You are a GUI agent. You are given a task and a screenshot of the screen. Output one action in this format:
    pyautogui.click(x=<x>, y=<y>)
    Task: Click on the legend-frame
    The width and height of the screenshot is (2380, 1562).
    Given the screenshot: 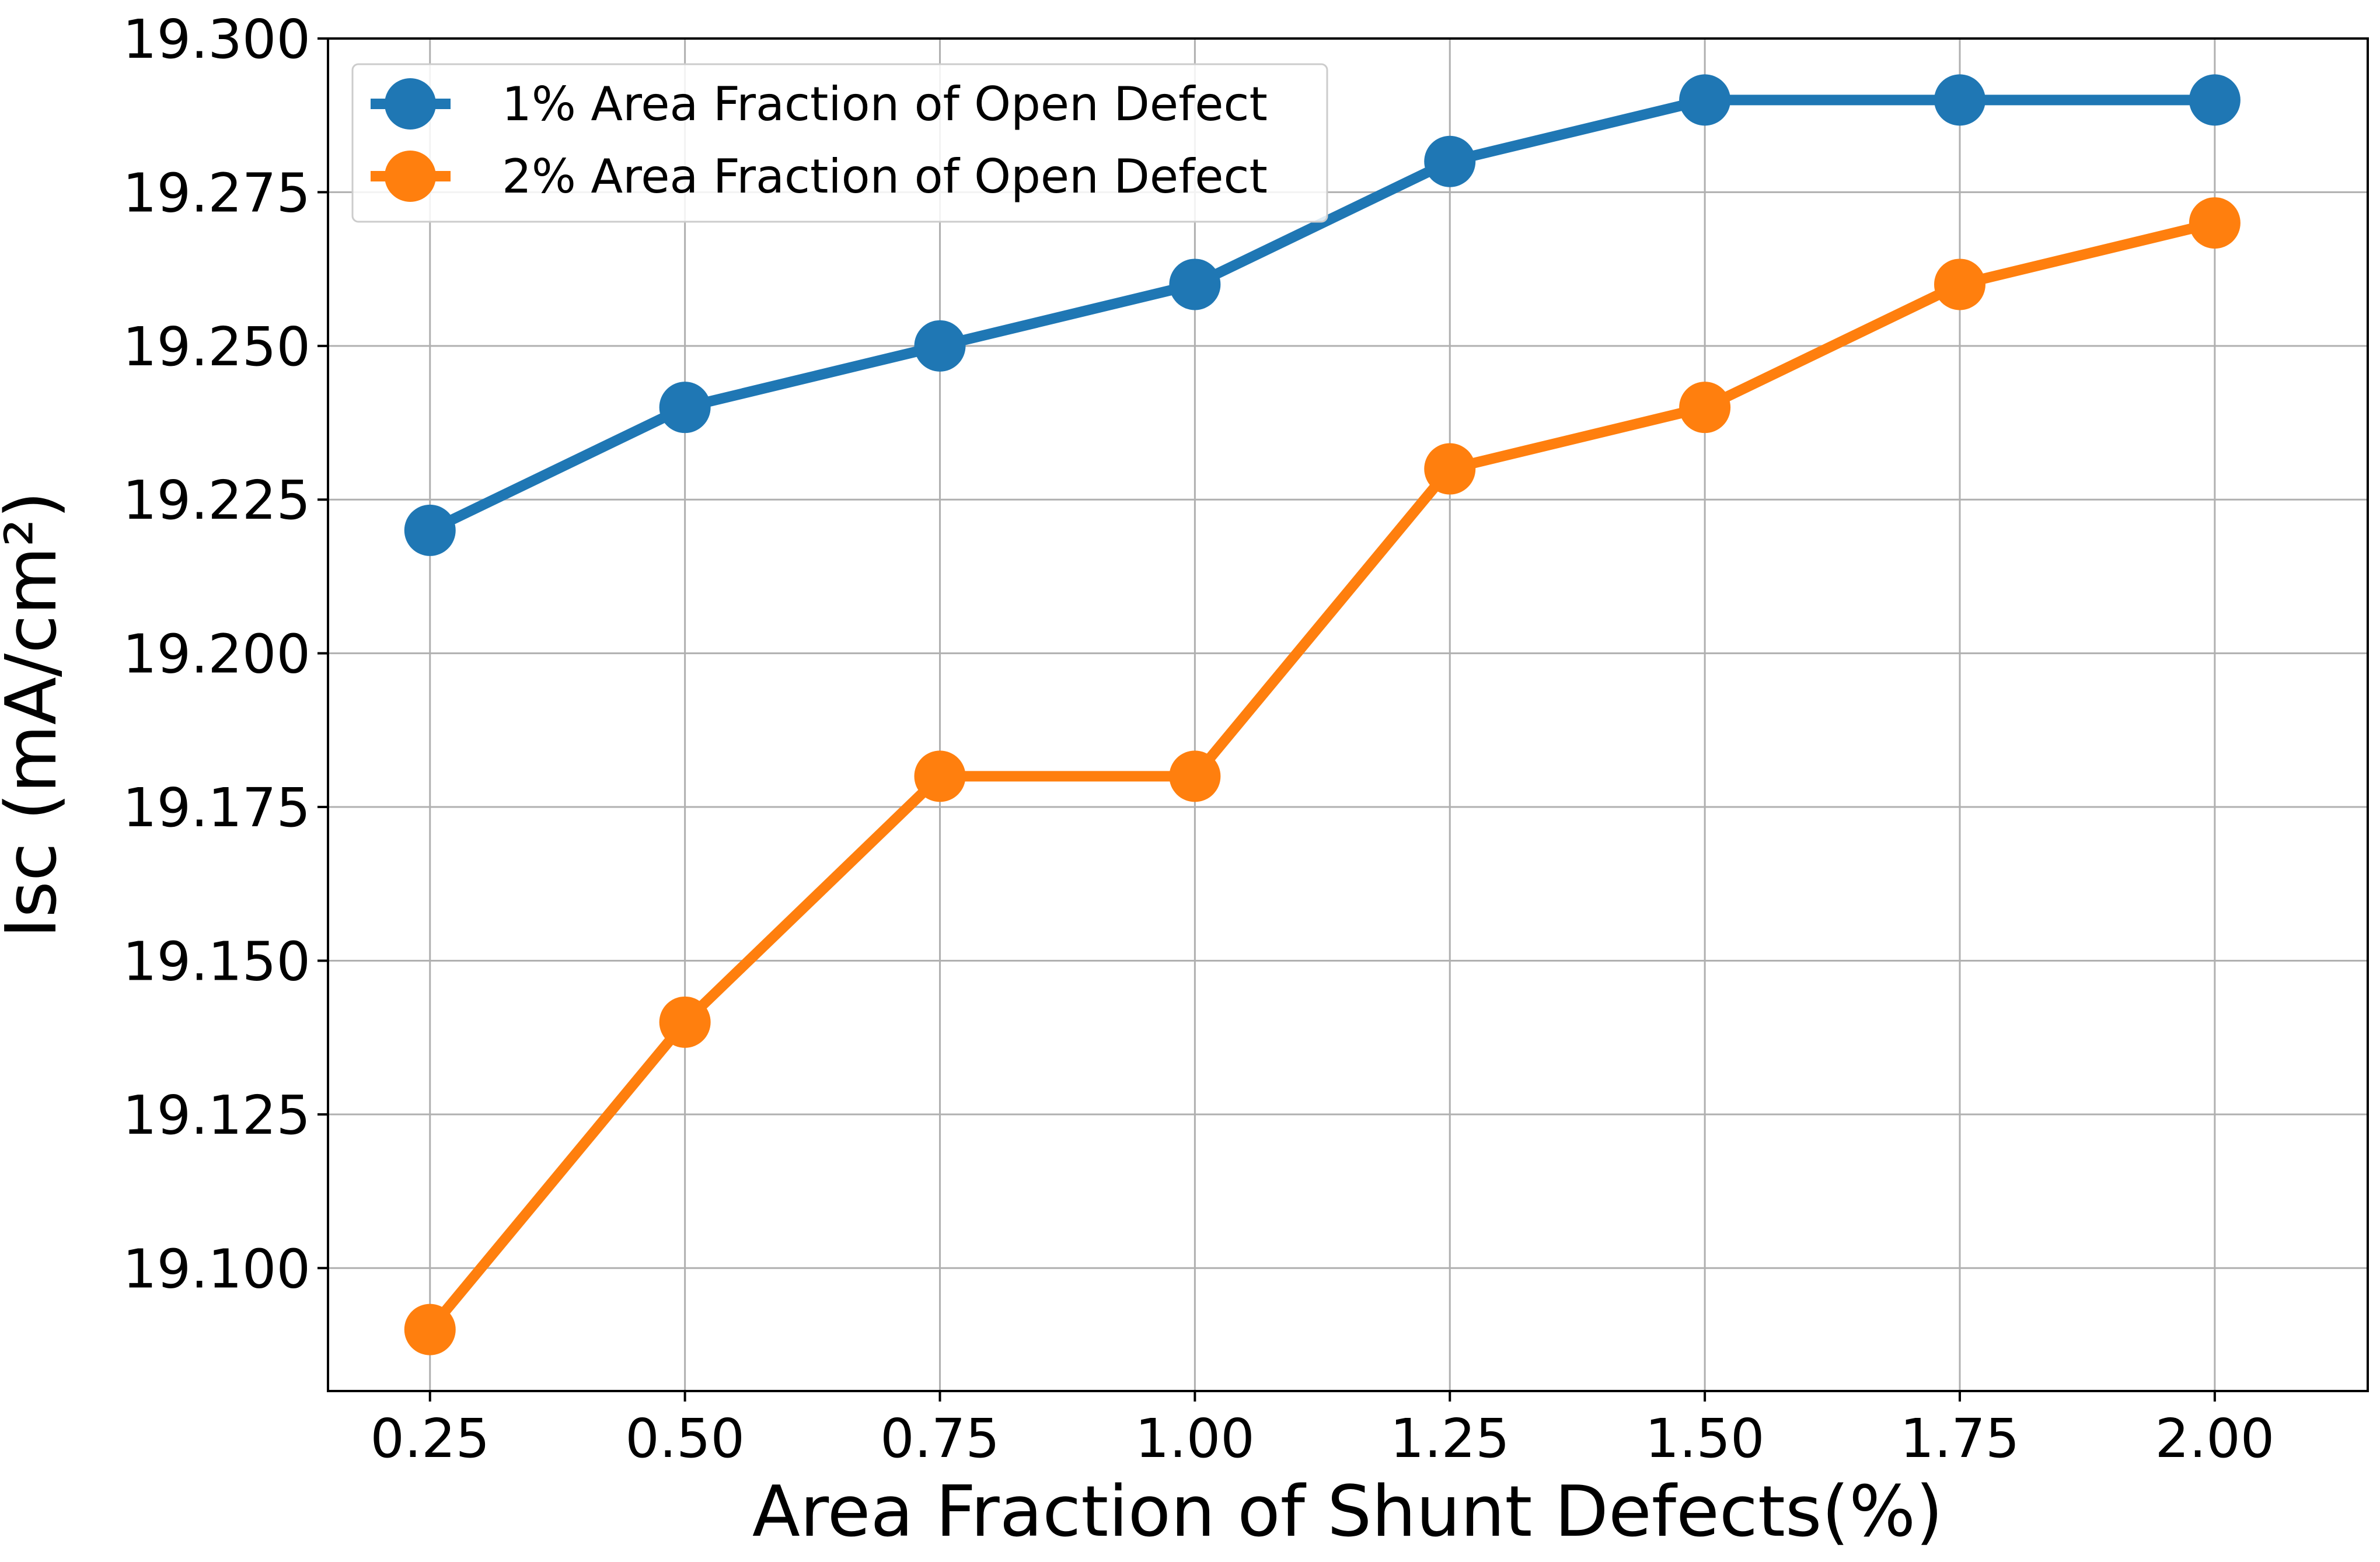 What is the action you would take?
    pyautogui.click(x=839, y=143)
    